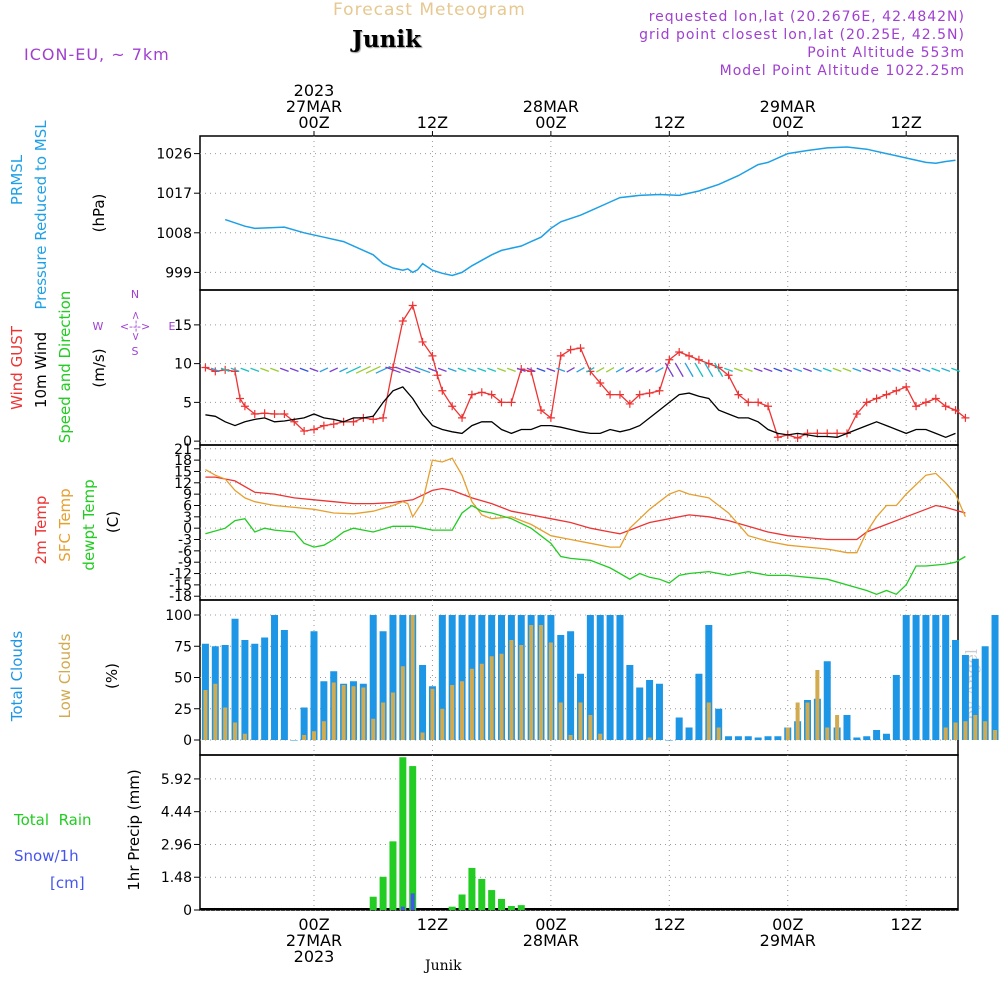 This screenshot has width=1000, height=1000. Describe the element at coordinates (135, 294) in the screenshot. I see `compass-n: N` at that location.